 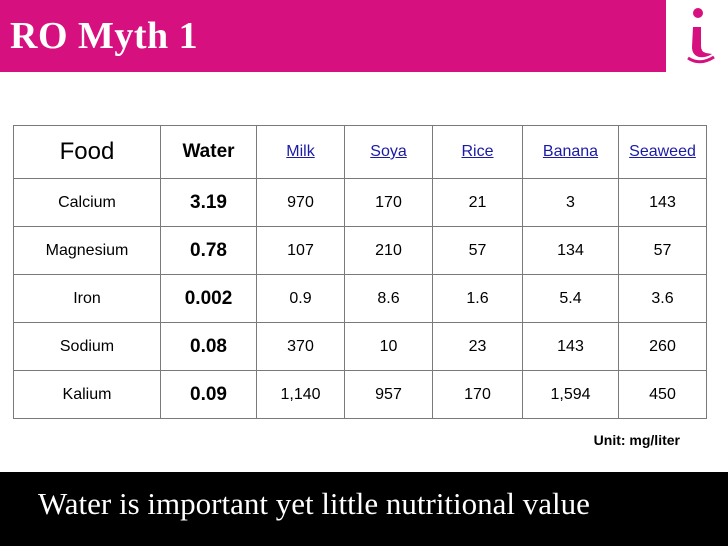 I want to click on table-cell: 1,594, so click(x=570, y=394).